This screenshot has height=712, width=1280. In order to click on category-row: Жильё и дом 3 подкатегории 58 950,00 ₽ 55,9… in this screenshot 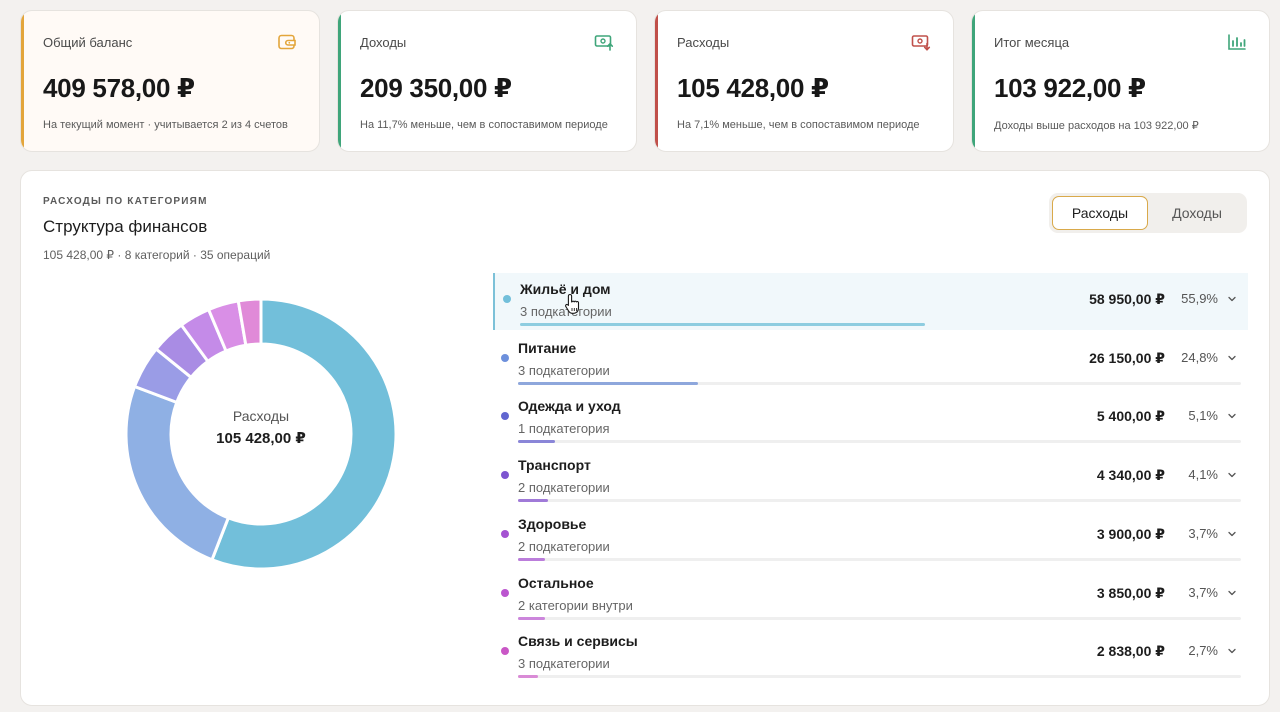, I will do `click(870, 301)`.